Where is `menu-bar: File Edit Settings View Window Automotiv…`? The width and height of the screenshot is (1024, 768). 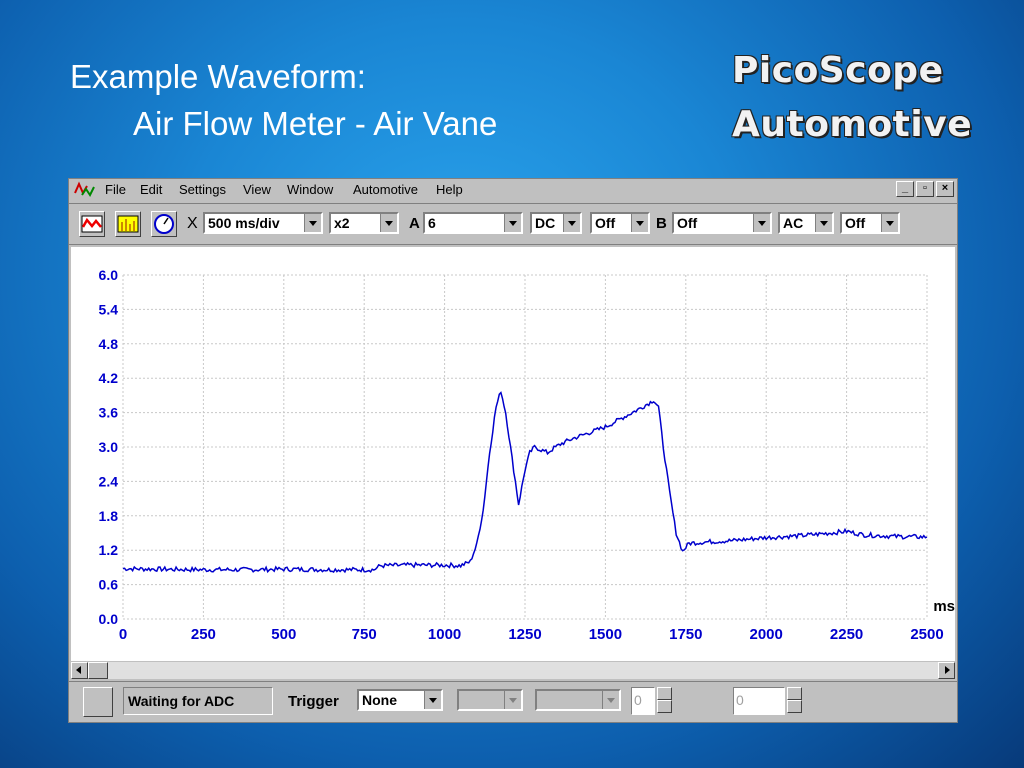
menu-bar: File Edit Settings View Window Automotiv… is located at coordinates (513, 190).